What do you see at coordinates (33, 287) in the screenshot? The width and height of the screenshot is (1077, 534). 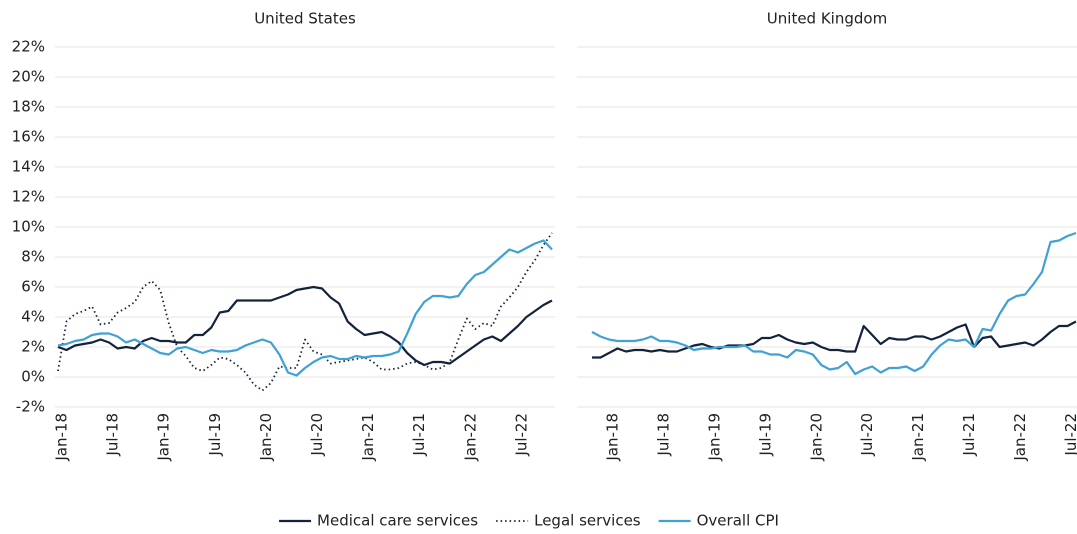 I see `y-tick-label: 6%` at bounding box center [33, 287].